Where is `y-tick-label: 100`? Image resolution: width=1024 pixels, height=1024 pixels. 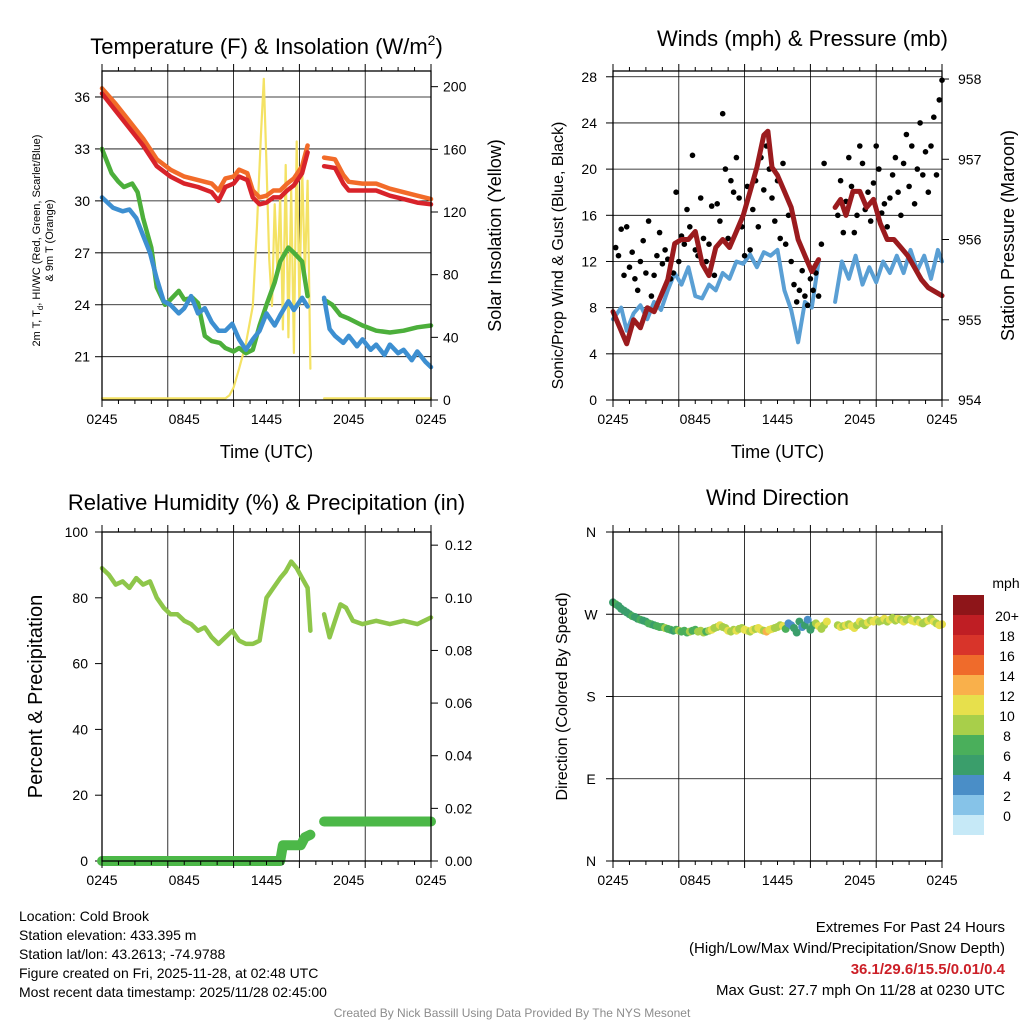
y-tick-label: 100 is located at coordinates (77, 532).